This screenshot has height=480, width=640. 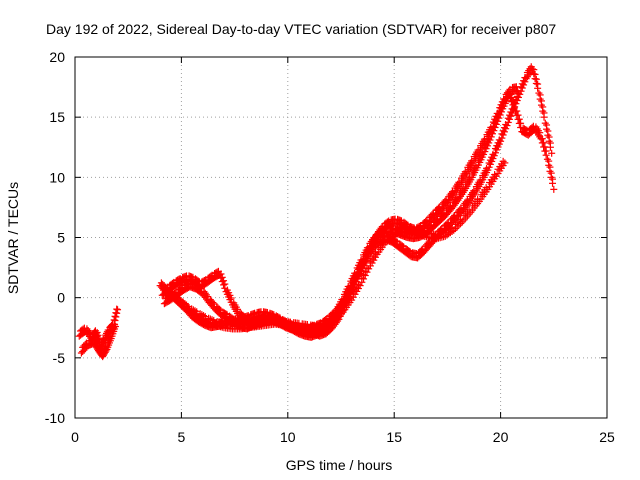 I want to click on y-tick-label: 0, so click(x=61, y=298).